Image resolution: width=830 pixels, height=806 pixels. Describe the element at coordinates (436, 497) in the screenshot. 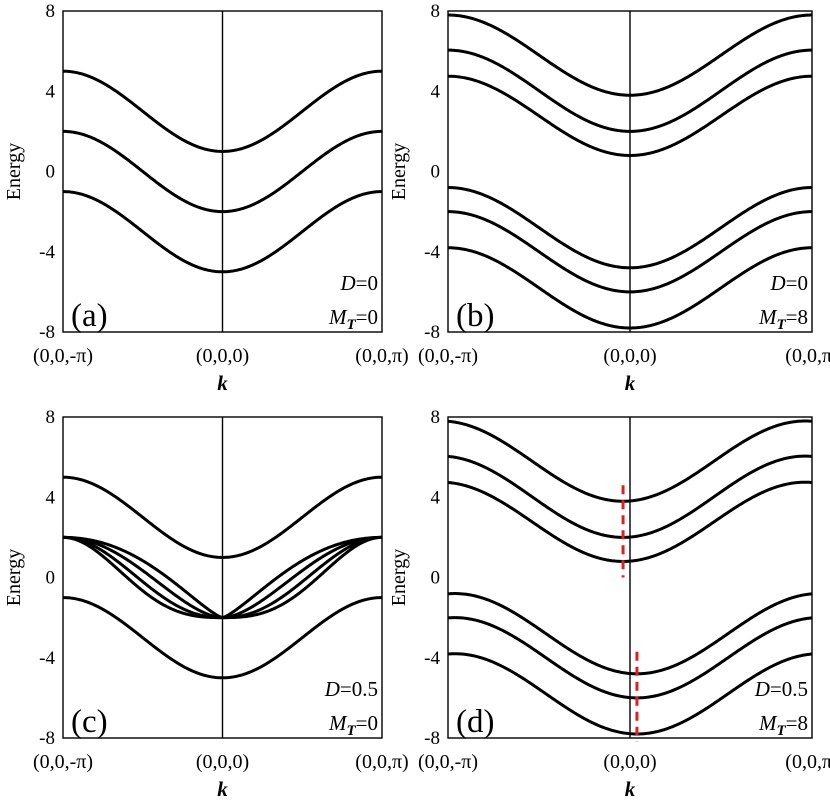

I see `panel-d-ytick: 4` at that location.